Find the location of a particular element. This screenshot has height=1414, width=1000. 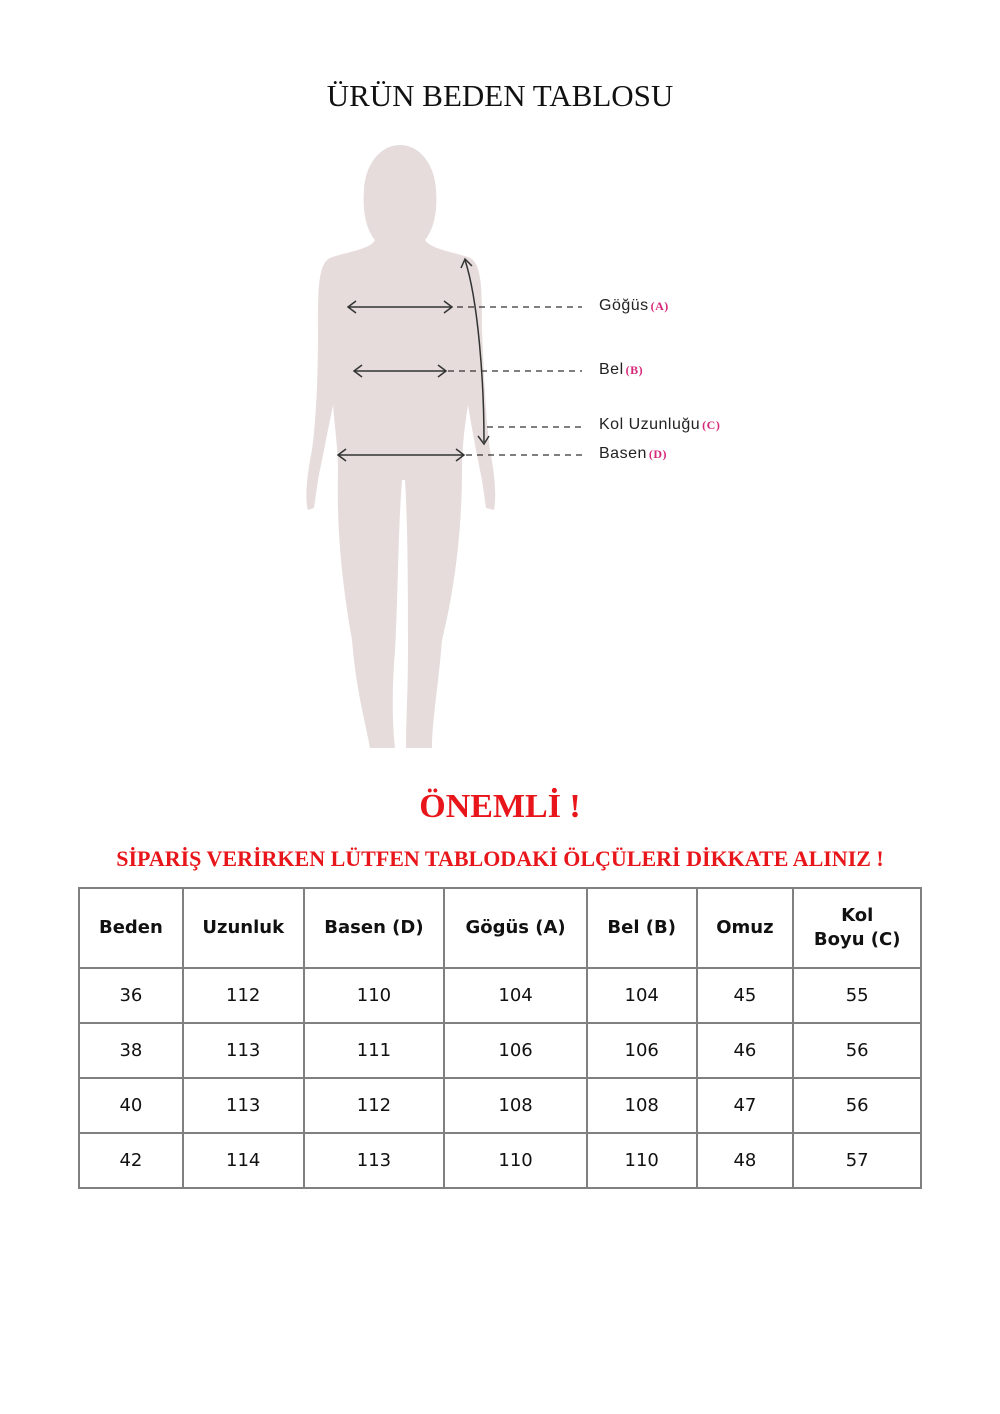

header-beden: Beden is located at coordinates (131, 928).